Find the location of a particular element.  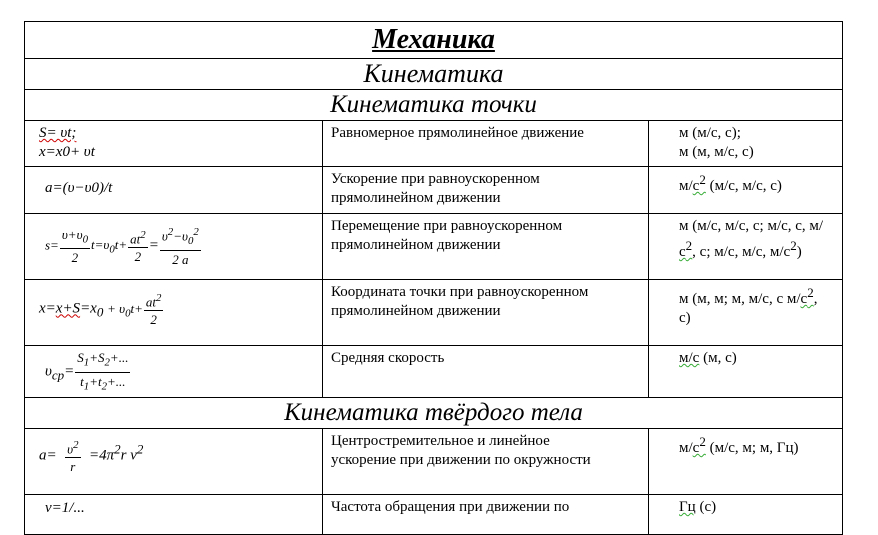

section-heading: Кинематика is located at coordinates (433, 74).